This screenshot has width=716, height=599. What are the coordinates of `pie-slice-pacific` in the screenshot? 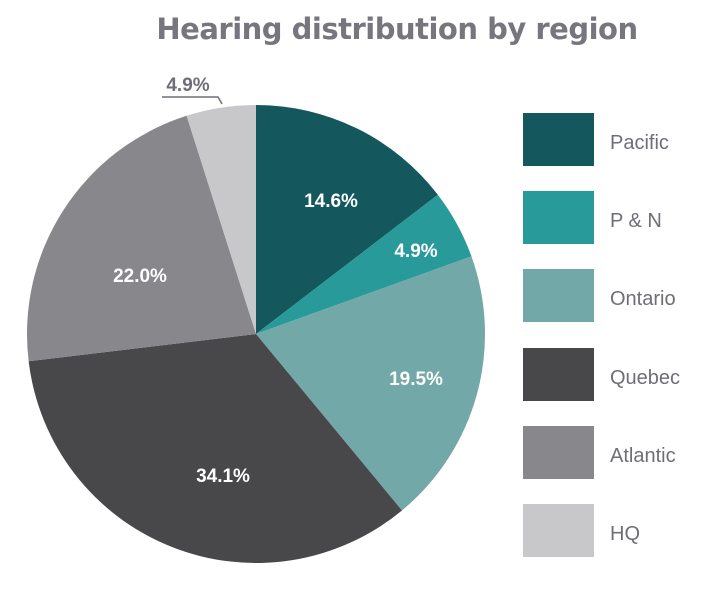 It's located at (347, 219).